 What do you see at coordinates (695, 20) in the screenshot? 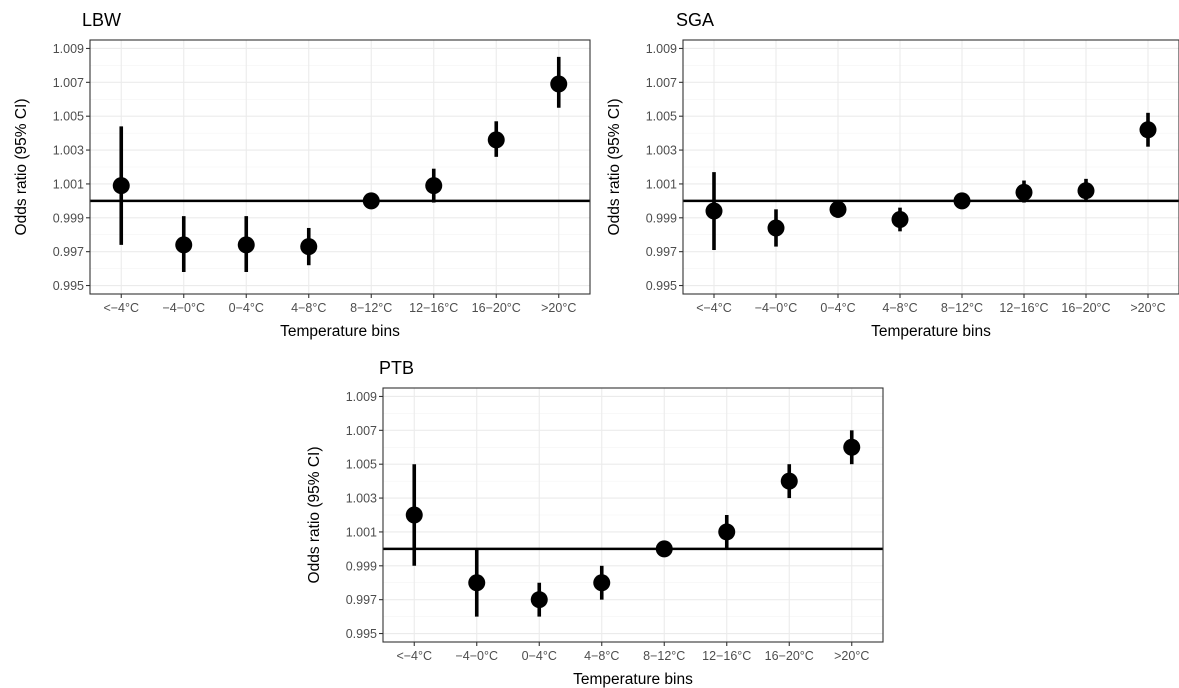
I see `panel-title: SGA` at bounding box center [695, 20].